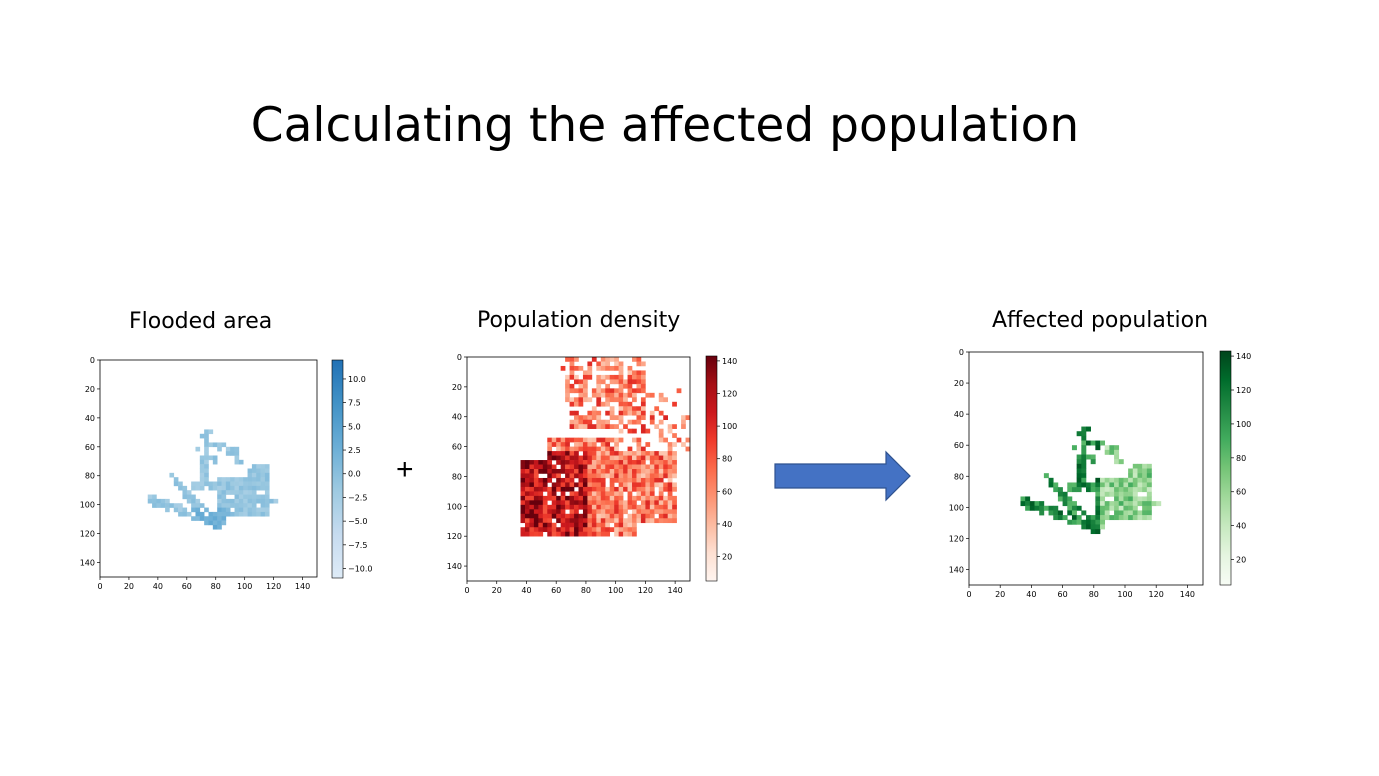 This screenshot has height=776, width=1379. I want to click on heatmap-cells, so click(1091, 480).